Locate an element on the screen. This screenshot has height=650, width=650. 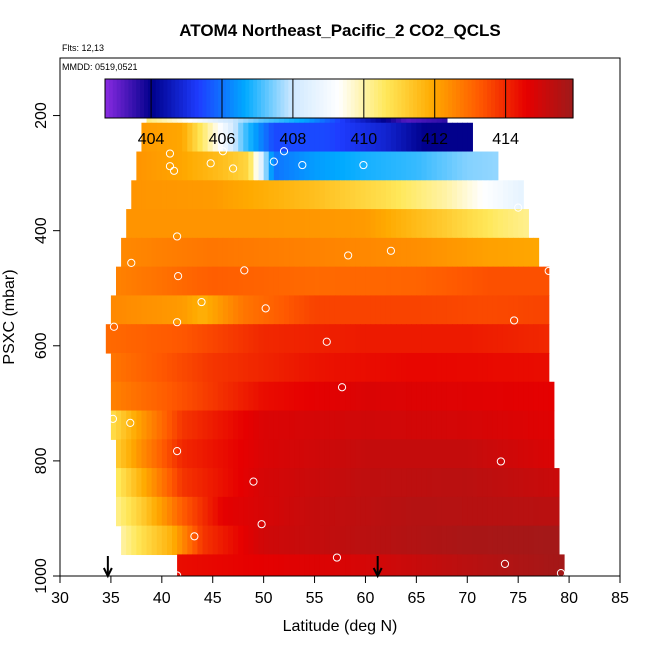
colorbar-tick-label: 410 is located at coordinates (363, 139).